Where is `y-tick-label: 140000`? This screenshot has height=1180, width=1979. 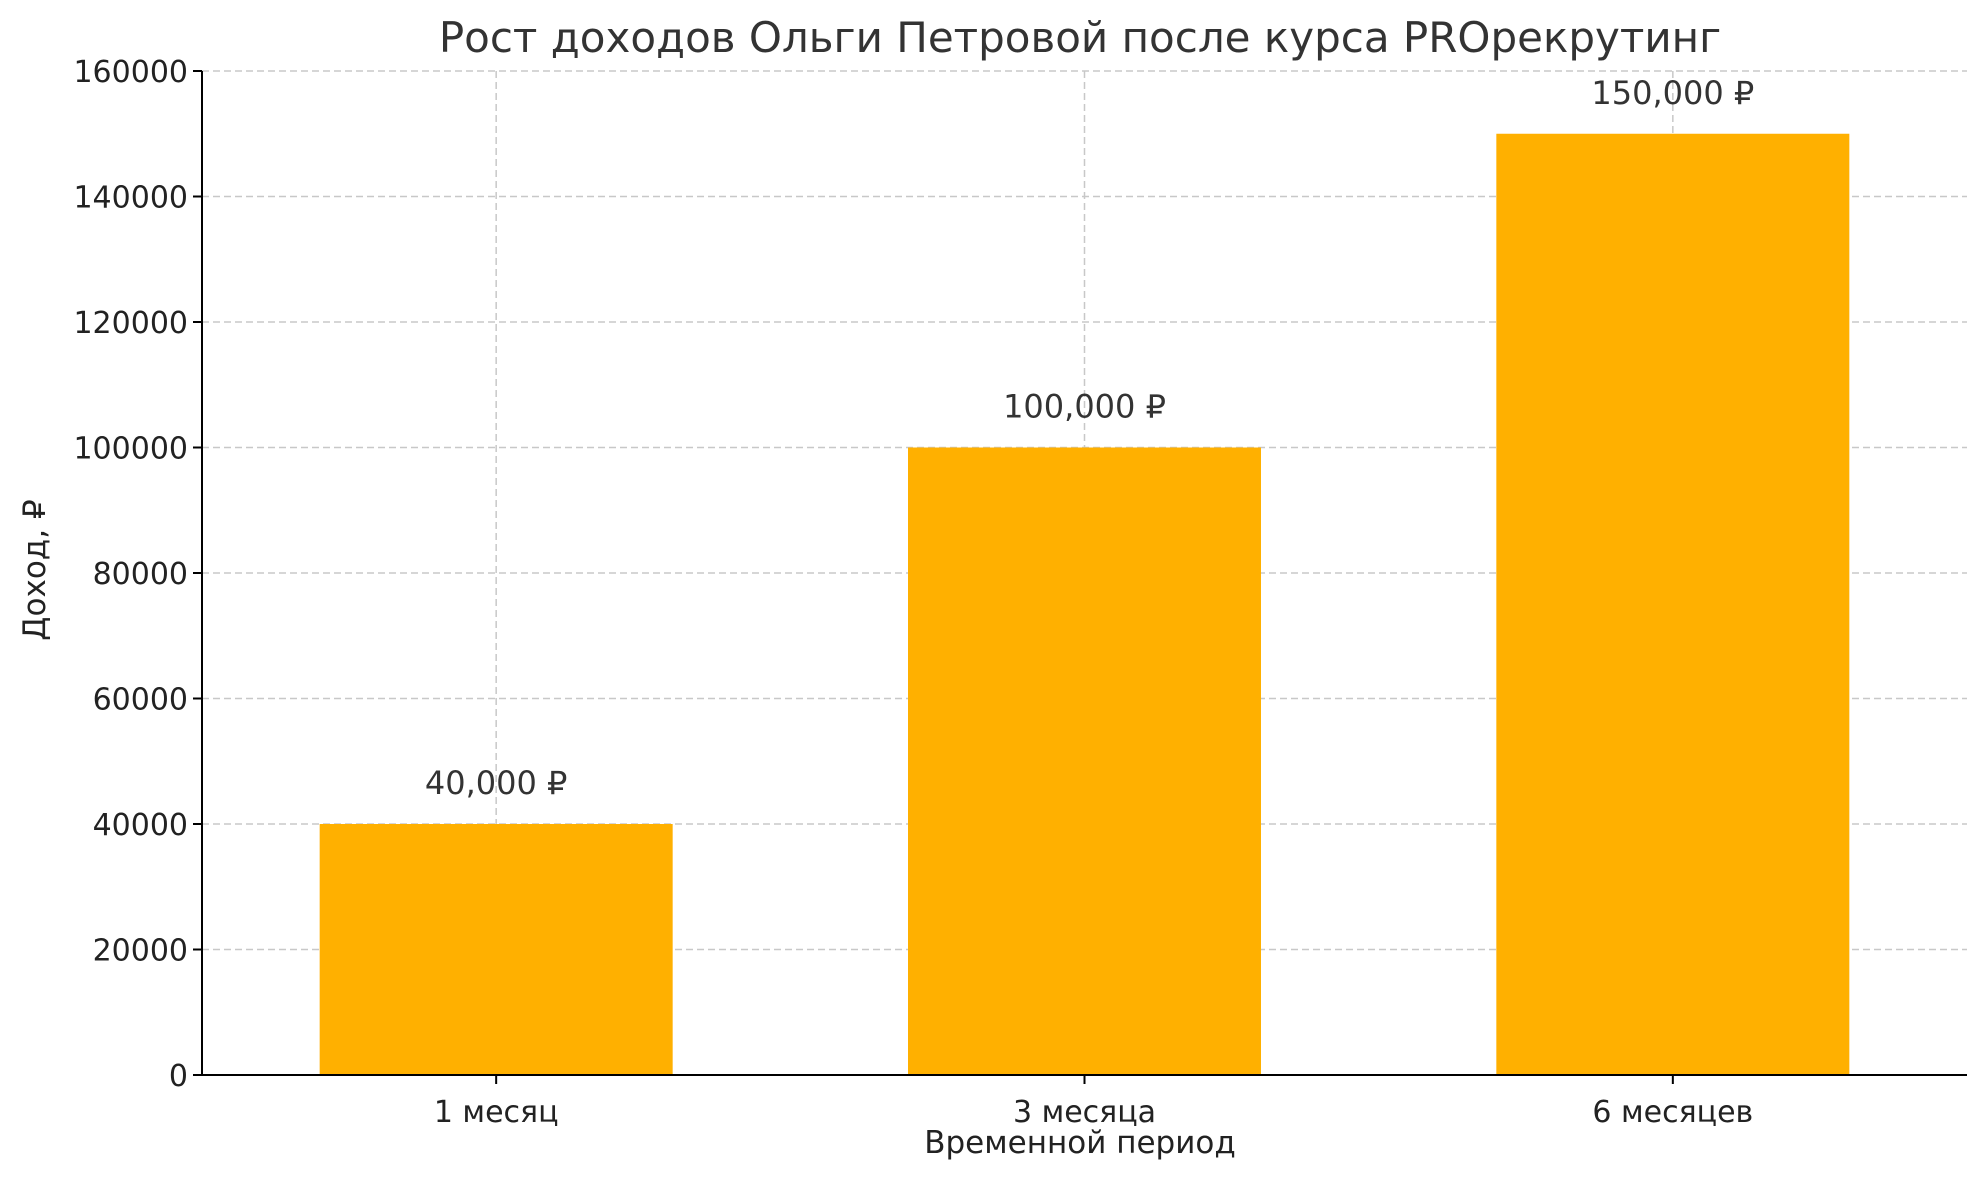
y-tick-label: 140000 is located at coordinates (130, 198).